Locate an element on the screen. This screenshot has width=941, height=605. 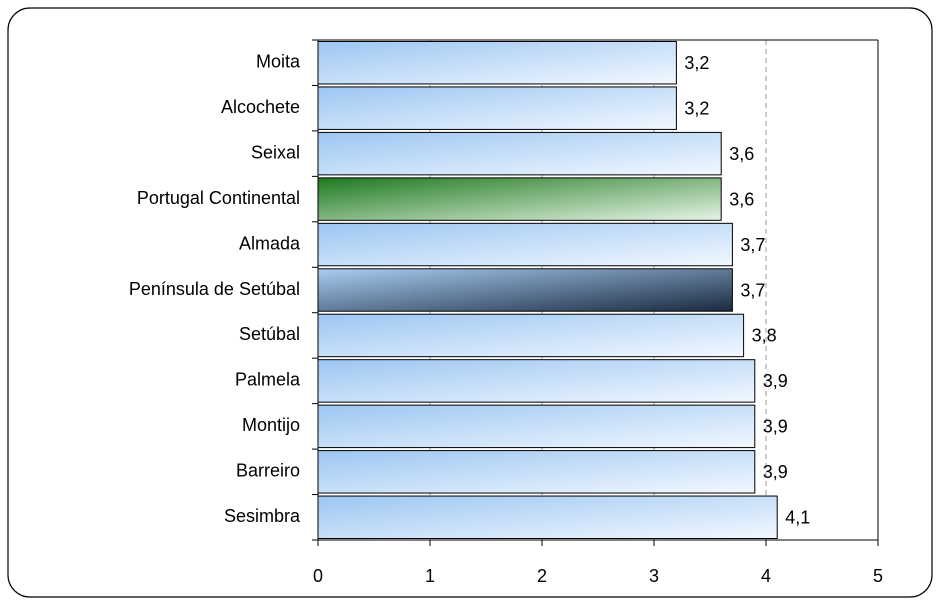
y-tick-label: Península de Setúbal is located at coordinates (214, 289).